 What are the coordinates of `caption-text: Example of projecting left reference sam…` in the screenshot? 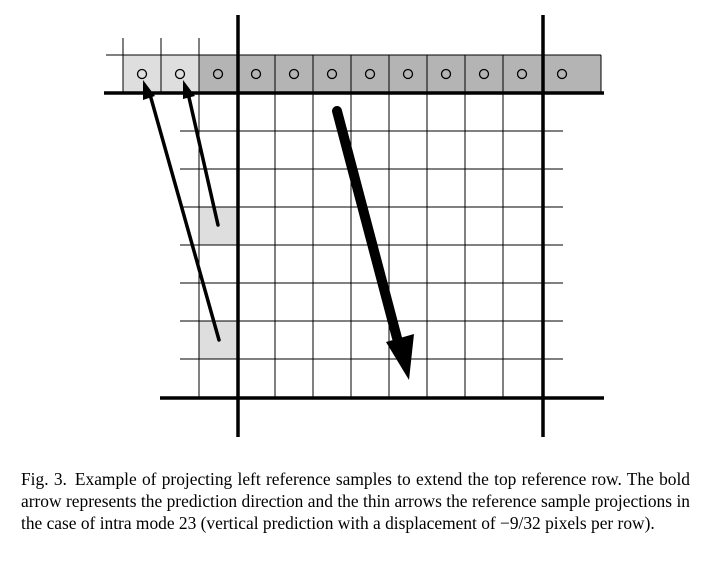 It's located at (356, 501).